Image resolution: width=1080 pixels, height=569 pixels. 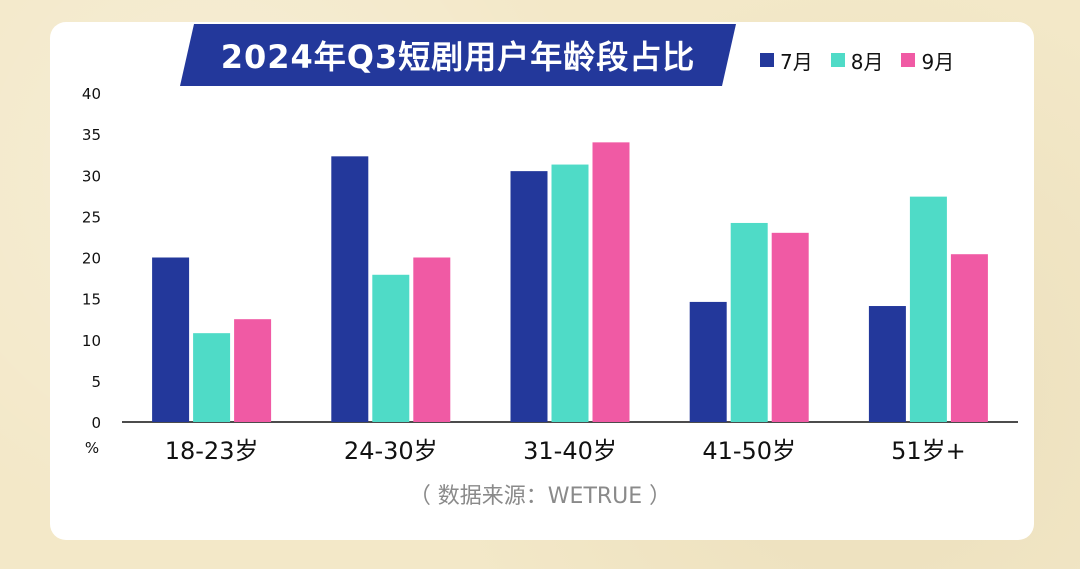 I want to click on x-tick-label: 18-23岁, so click(x=212, y=451).